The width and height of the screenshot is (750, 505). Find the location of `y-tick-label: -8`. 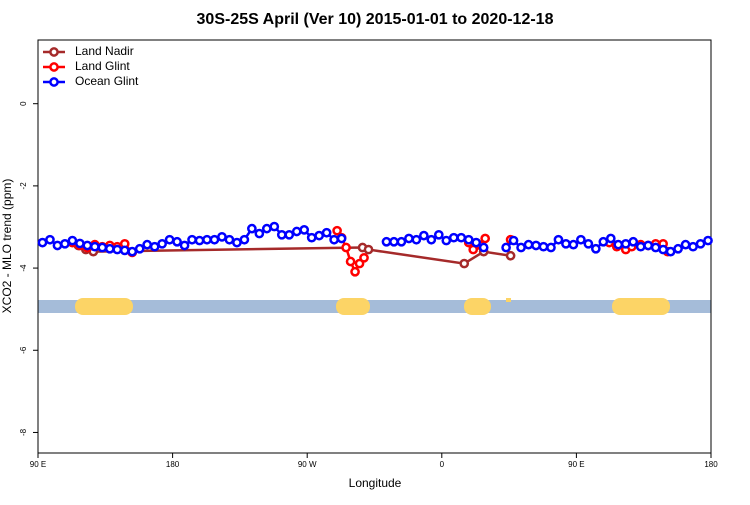

y-tick-label: -8 is located at coordinates (23, 432).